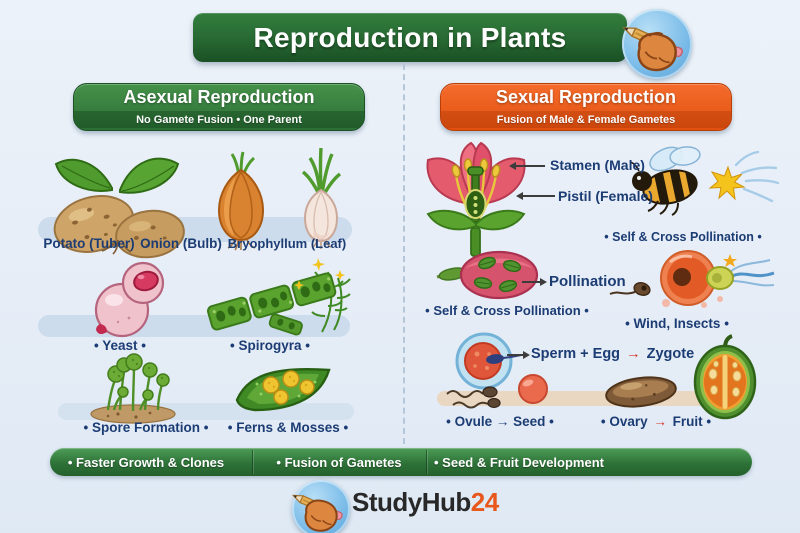 The image size is (800, 533). I want to click on onion-illustration, so click(241, 201).